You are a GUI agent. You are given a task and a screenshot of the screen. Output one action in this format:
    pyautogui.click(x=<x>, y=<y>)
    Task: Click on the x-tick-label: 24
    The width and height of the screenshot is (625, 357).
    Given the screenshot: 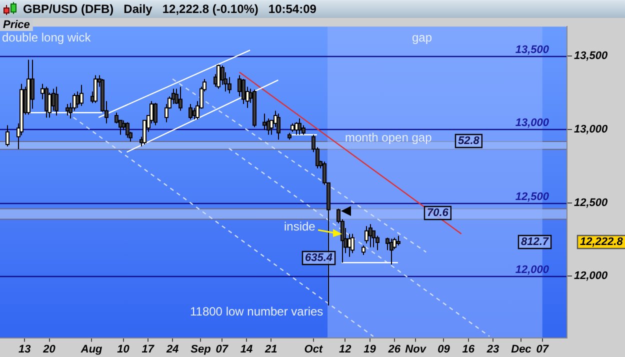 What is the action you would take?
    pyautogui.click(x=172, y=349)
    